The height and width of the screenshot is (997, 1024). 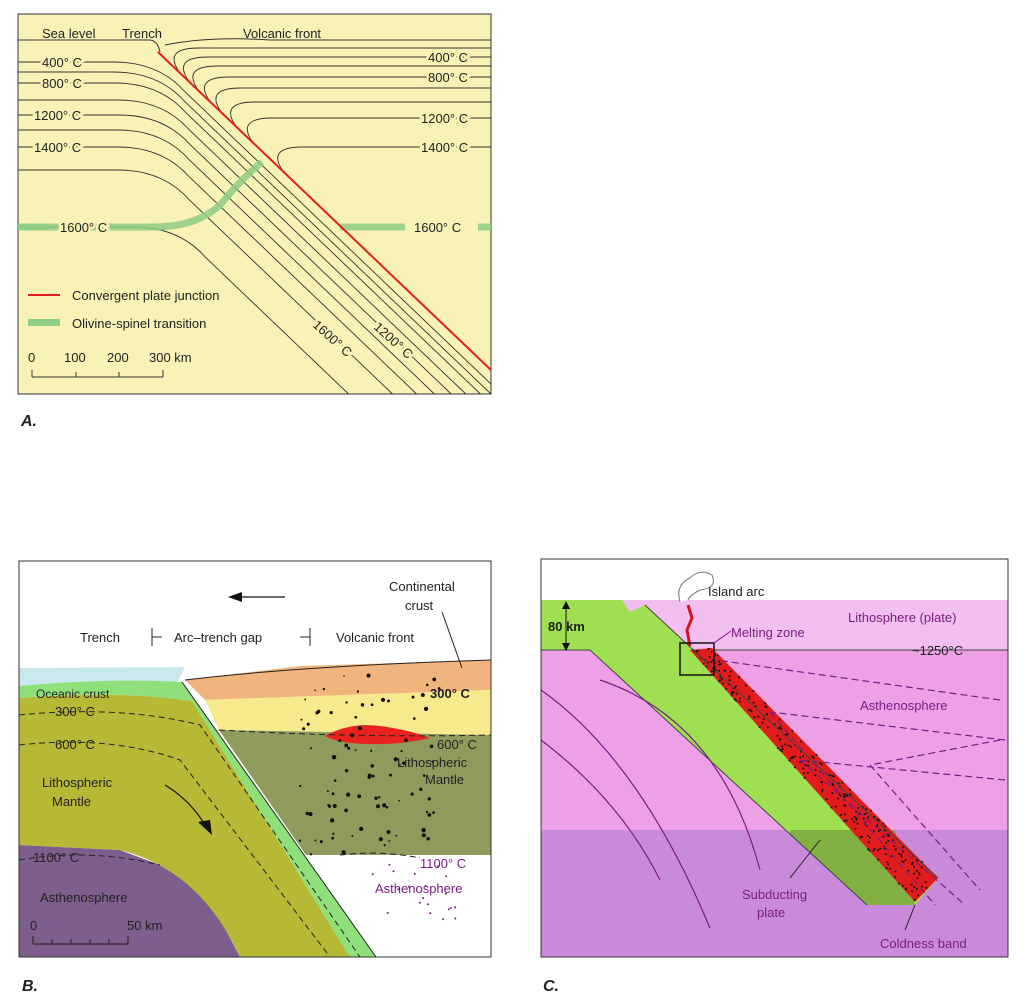 What do you see at coordinates (75, 711) in the screenshot?
I see `isotherm-label: 300° C` at bounding box center [75, 711].